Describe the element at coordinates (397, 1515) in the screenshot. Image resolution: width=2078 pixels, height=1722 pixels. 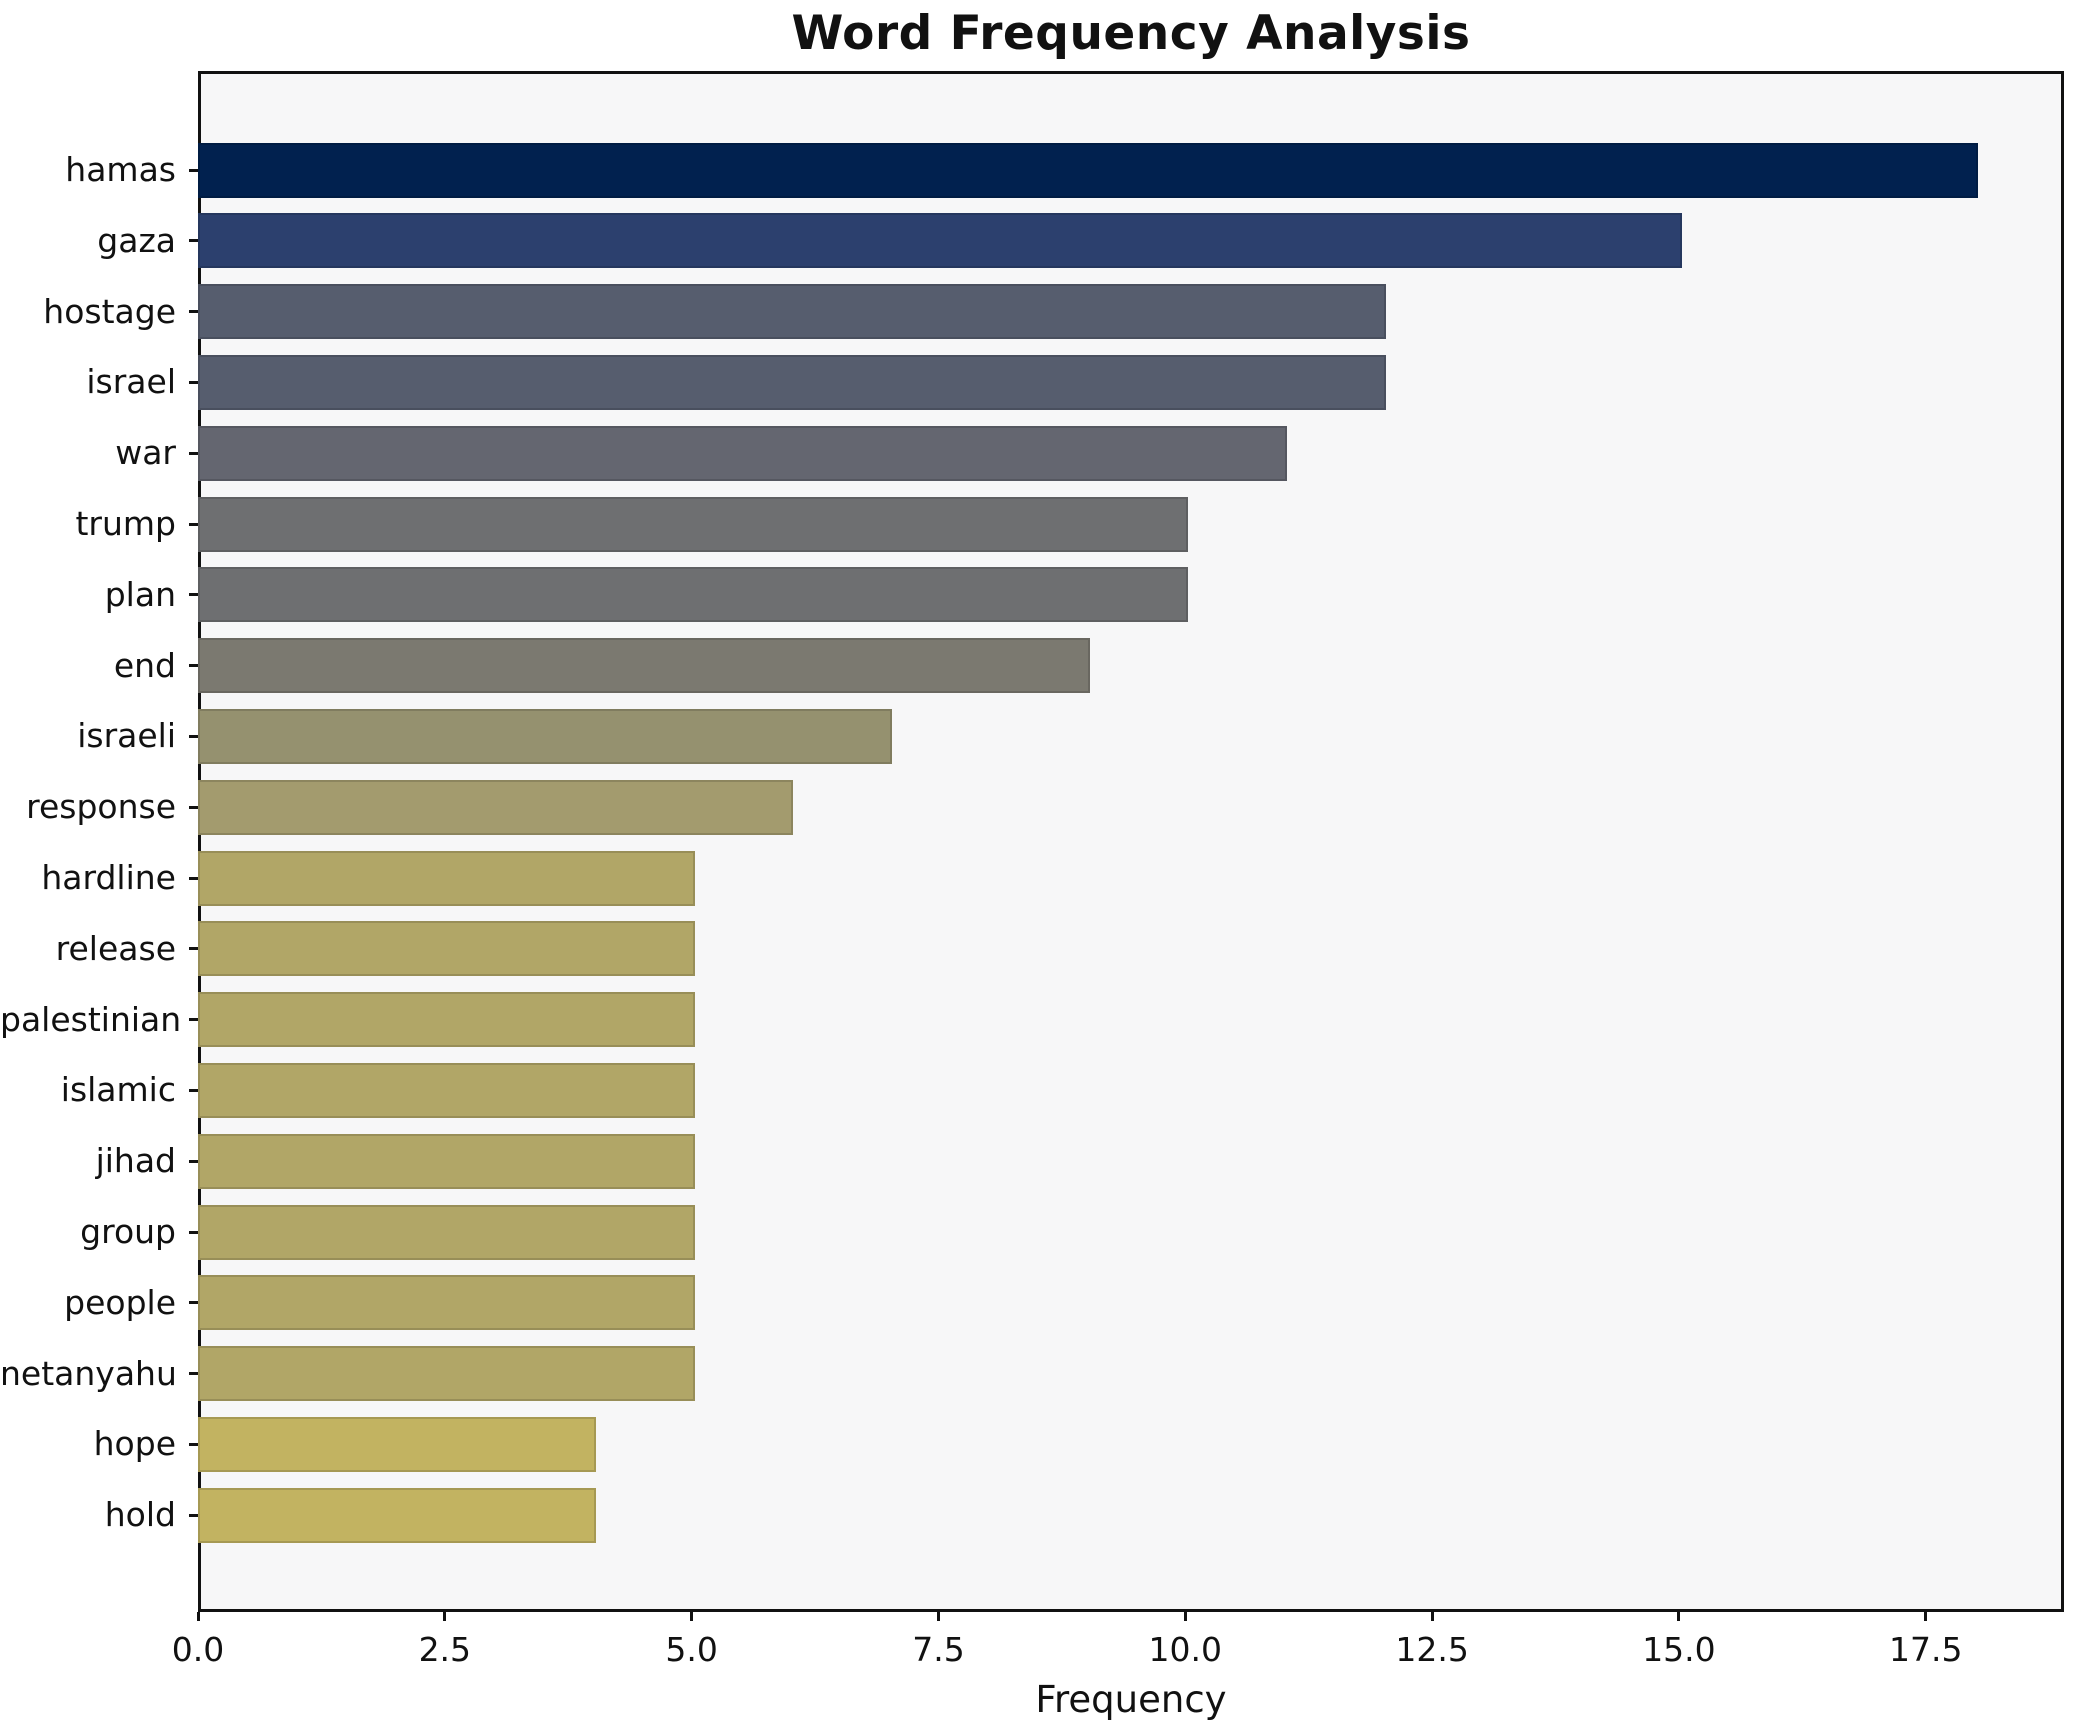
I see `bar-hold` at that location.